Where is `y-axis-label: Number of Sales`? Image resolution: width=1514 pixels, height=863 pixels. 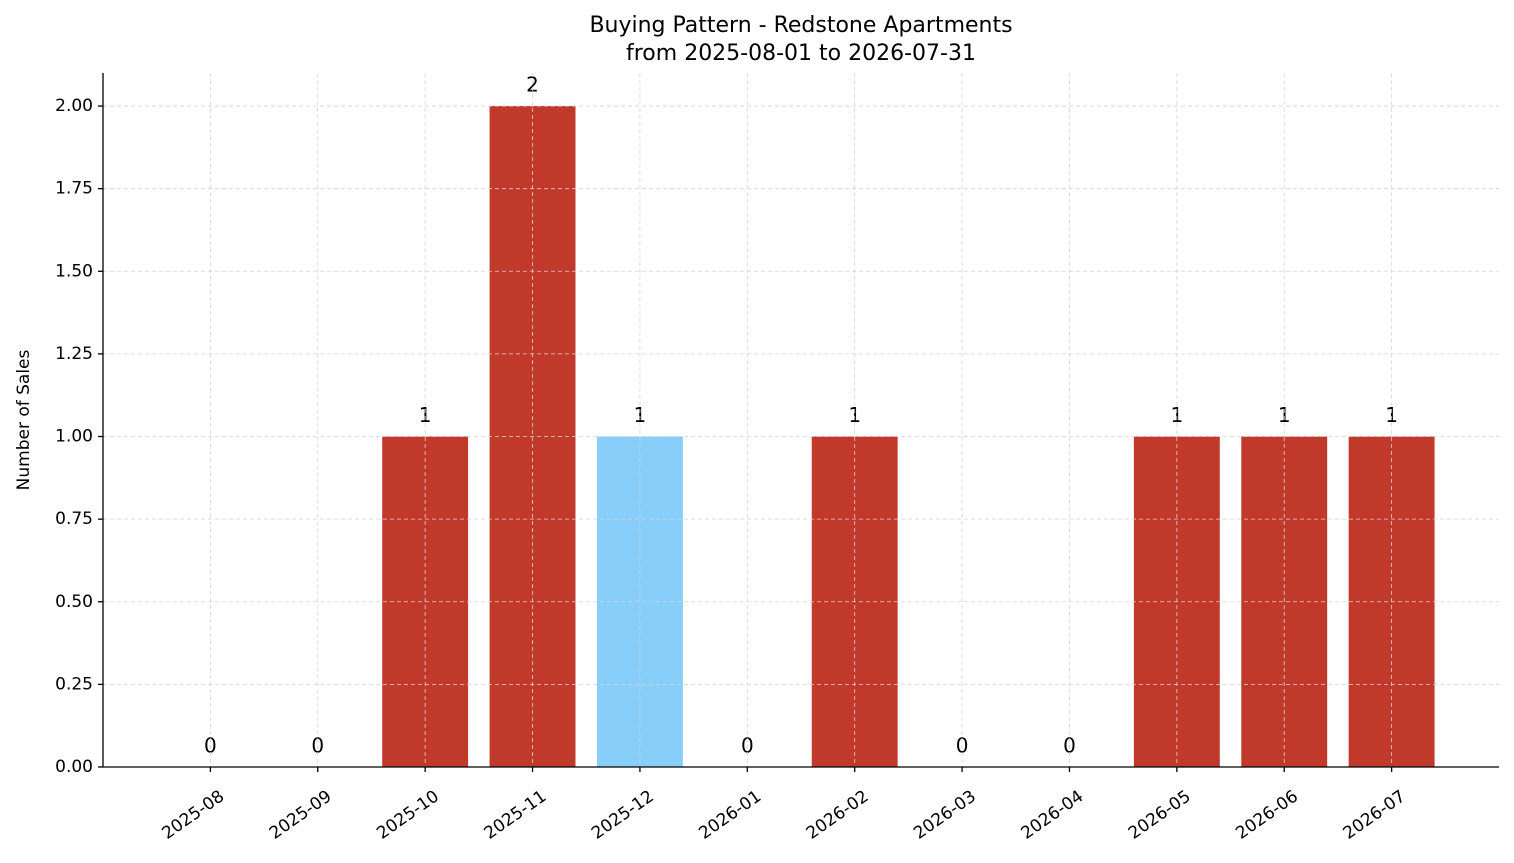
y-axis-label: Number of Sales is located at coordinates (24, 419).